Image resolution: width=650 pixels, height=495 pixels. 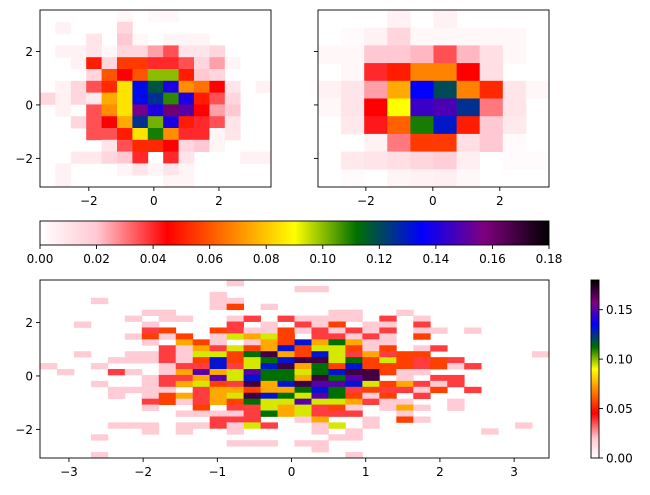 What do you see at coordinates (69, 472) in the screenshot?
I see `x-tick-label: −3` at bounding box center [69, 472].